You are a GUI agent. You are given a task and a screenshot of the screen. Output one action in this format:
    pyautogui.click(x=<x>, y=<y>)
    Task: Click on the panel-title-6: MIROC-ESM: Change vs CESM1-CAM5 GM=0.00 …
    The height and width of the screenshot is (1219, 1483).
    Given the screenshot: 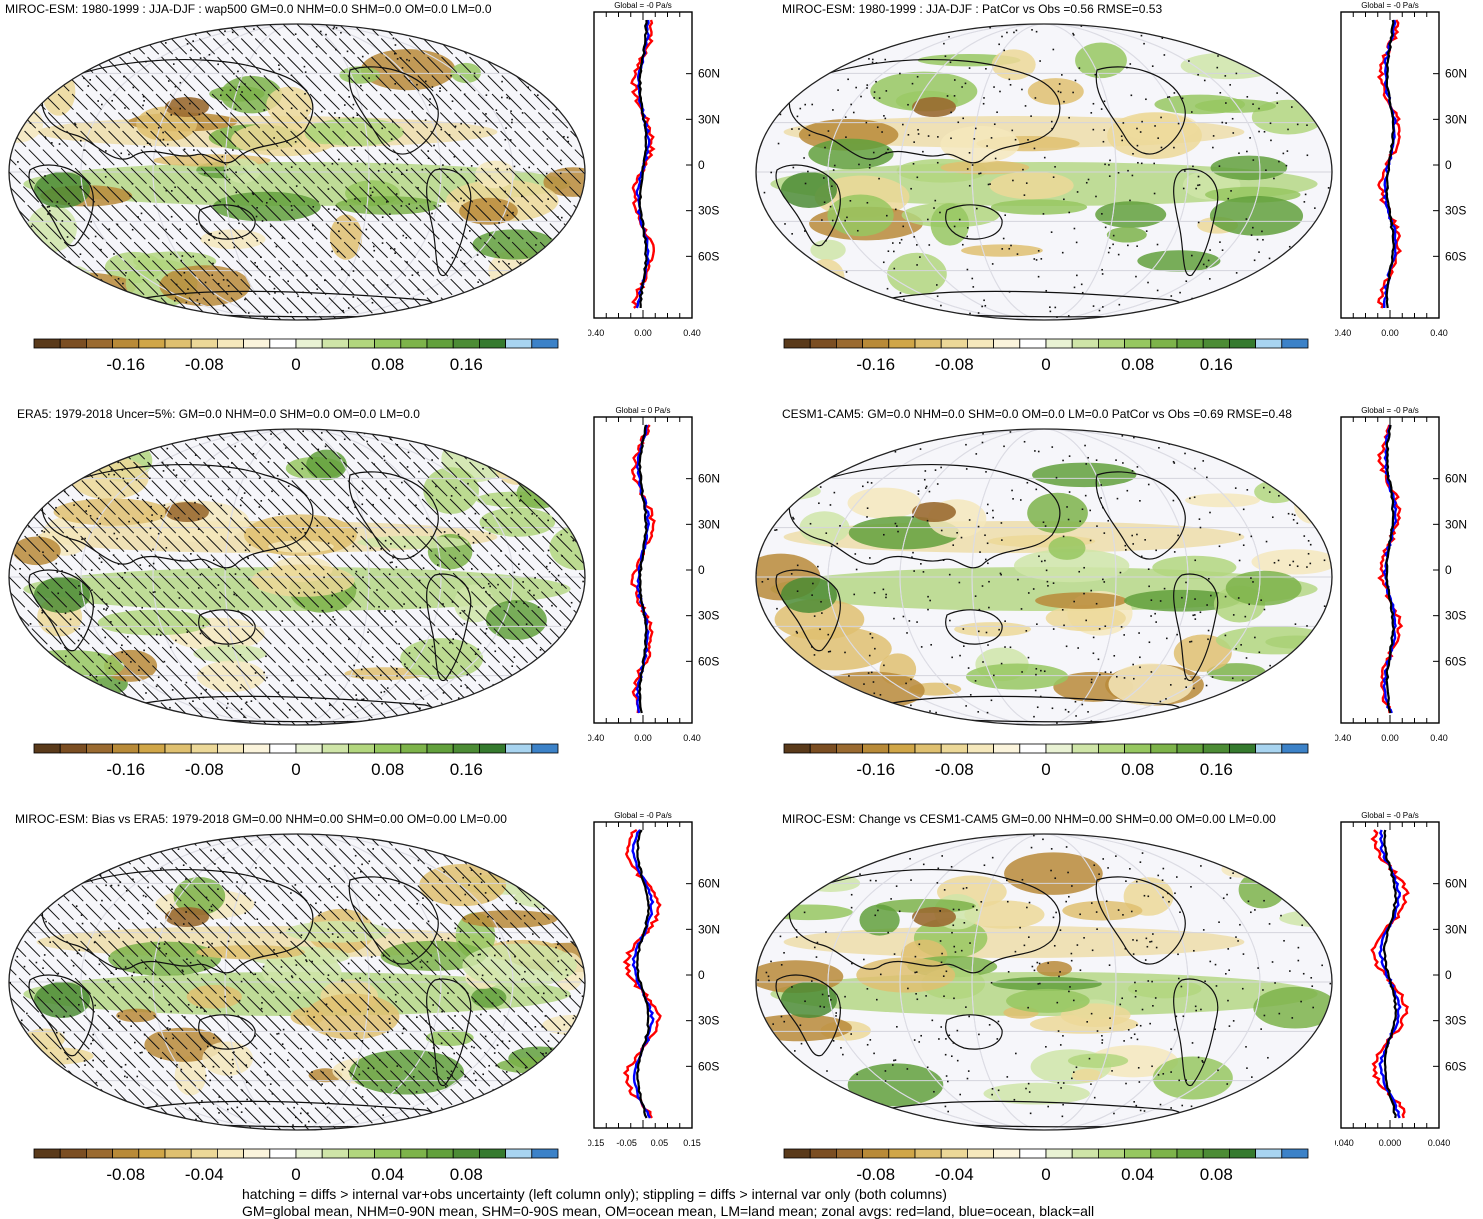 What is the action you would take?
    pyautogui.click(x=1029, y=819)
    